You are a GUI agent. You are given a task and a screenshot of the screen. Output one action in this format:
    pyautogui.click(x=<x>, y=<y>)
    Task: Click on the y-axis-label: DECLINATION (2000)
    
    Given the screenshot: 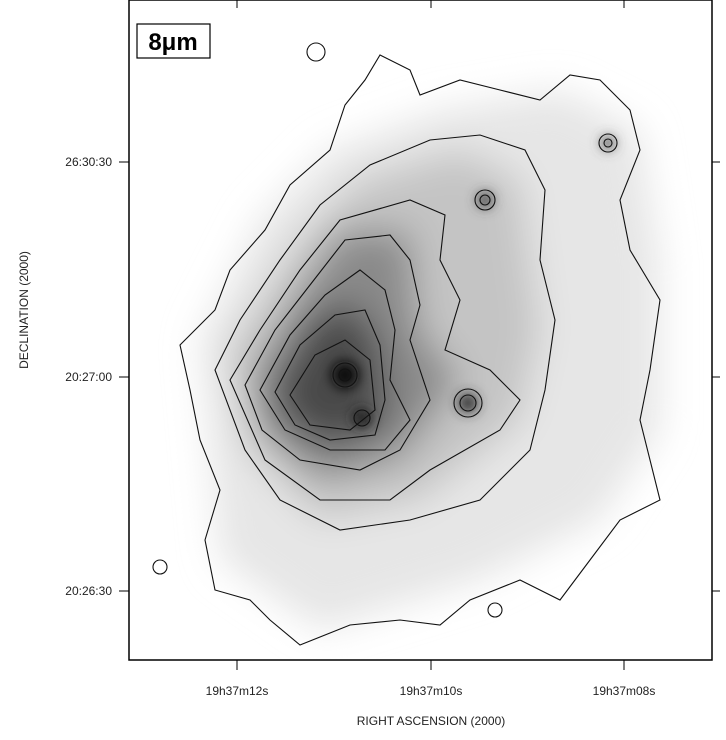 What is the action you would take?
    pyautogui.click(x=24, y=310)
    